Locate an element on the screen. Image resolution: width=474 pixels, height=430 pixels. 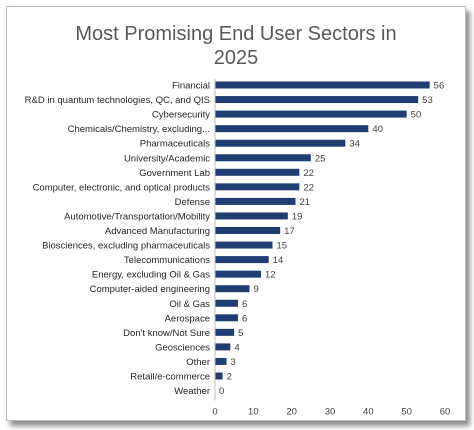
category-label: Financial is located at coordinates (191, 86).